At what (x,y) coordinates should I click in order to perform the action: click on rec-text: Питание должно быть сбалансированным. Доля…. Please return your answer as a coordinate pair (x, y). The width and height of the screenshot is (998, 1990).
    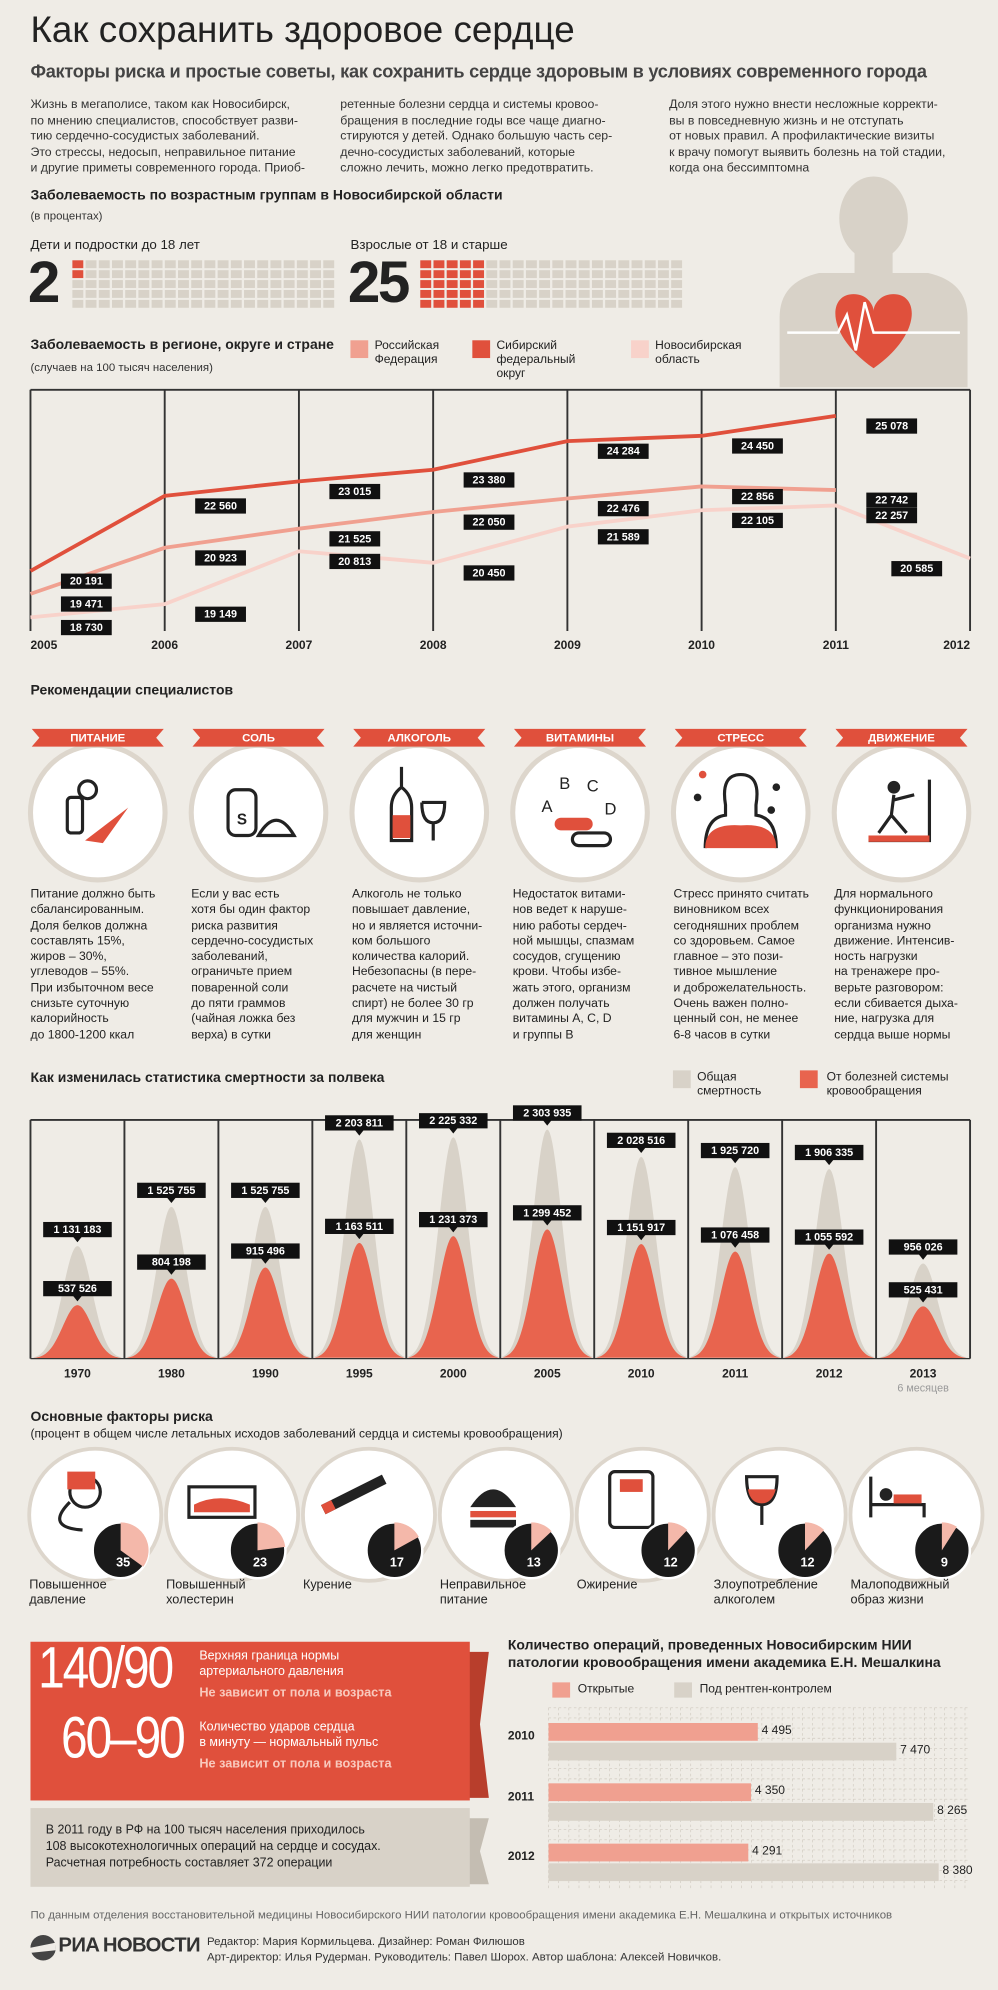
    Looking at the image, I should click on (92, 966).